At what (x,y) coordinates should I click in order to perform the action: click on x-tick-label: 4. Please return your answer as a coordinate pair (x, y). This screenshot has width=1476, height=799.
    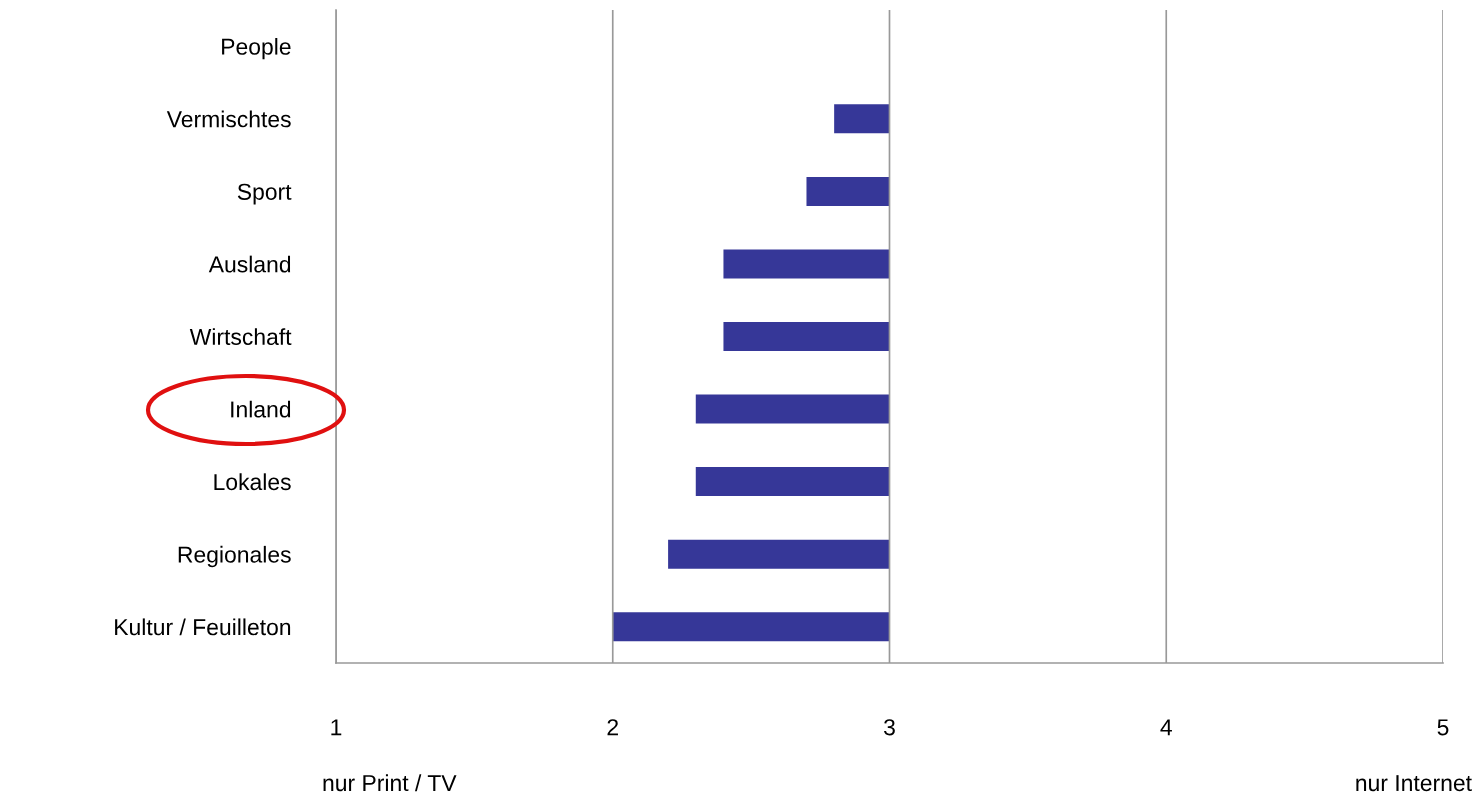
    Looking at the image, I should click on (1166, 727).